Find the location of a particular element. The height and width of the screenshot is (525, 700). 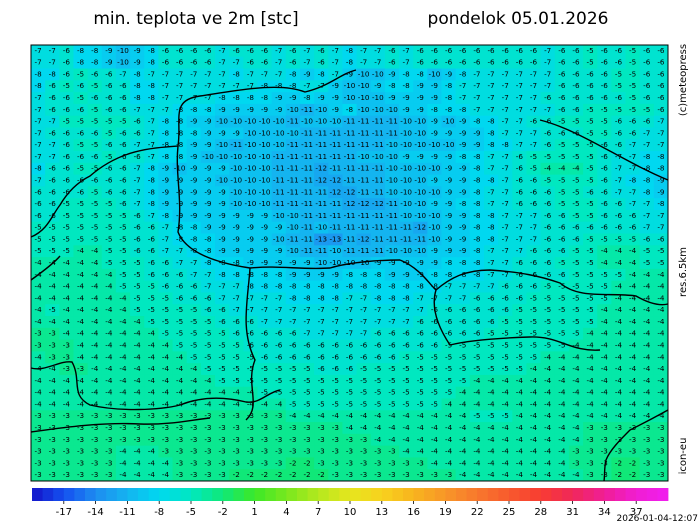

credit-label: (c)meteopress is located at coordinates (683, 80).